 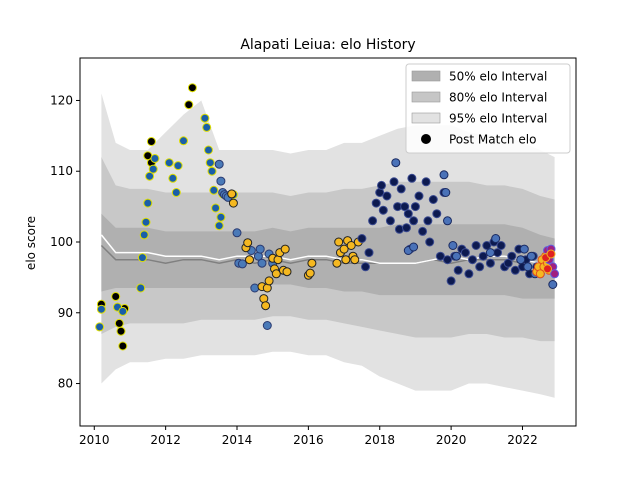 I want to click on chart-title: Alapati Leiua: elo History, so click(x=327, y=45).